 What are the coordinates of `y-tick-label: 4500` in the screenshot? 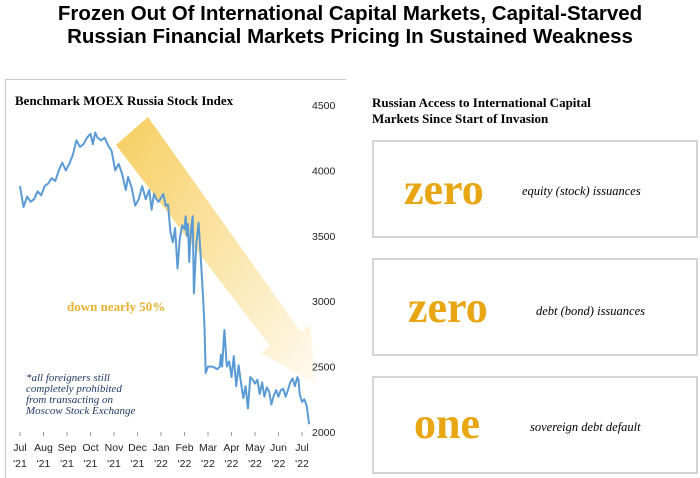 It's located at (324, 106).